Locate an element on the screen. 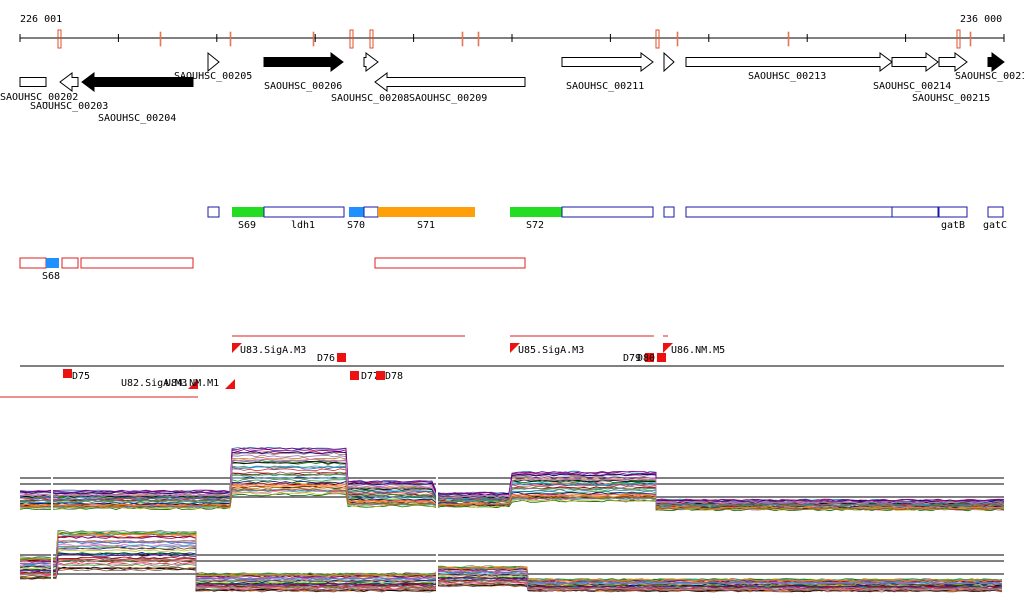  gene-feature: SAOUHSC_00213 is located at coordinates (789, 67).